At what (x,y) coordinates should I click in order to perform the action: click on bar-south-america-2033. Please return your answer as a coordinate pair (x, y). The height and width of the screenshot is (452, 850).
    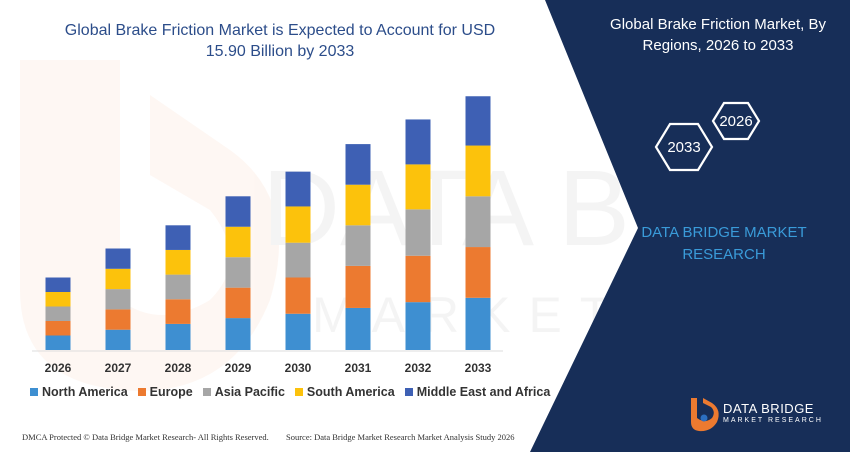
    Looking at the image, I should click on (478, 171).